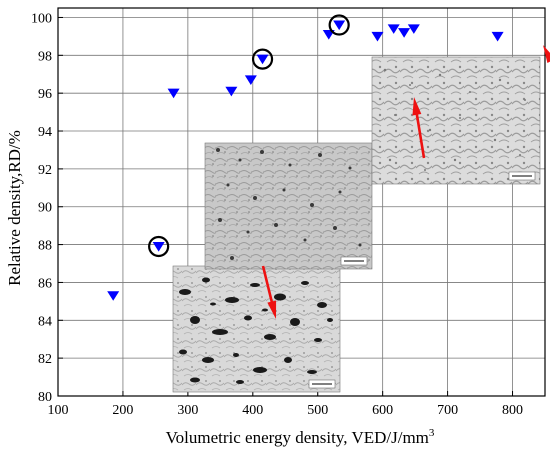  Describe the element at coordinates (45, 283) in the screenshot. I see `y-tick-label: 86` at that location.